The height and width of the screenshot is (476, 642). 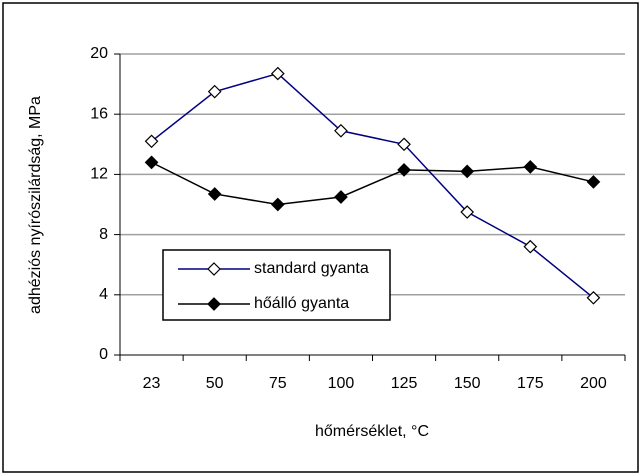 I want to click on x-tick-label: 75, so click(x=278, y=383).